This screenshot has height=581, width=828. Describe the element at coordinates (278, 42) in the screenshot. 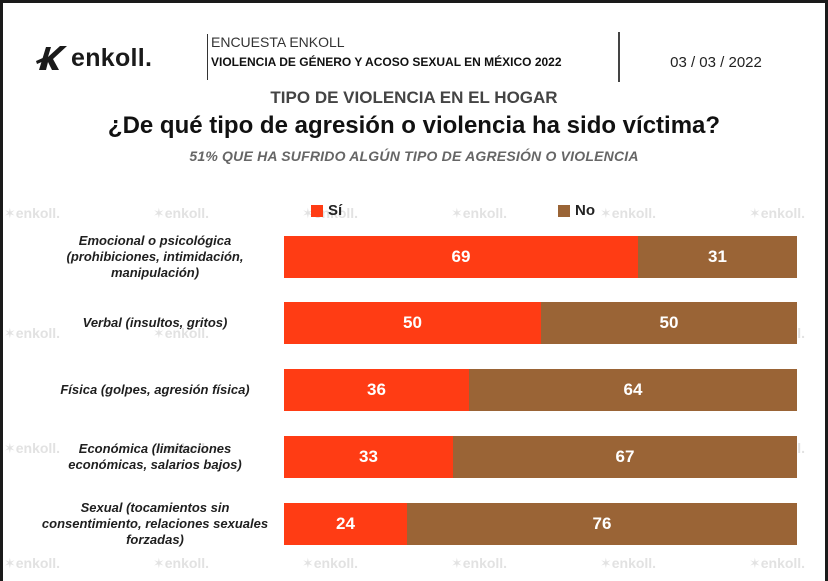

I see `survey-name: ENCUESTA ENKOLL` at that location.